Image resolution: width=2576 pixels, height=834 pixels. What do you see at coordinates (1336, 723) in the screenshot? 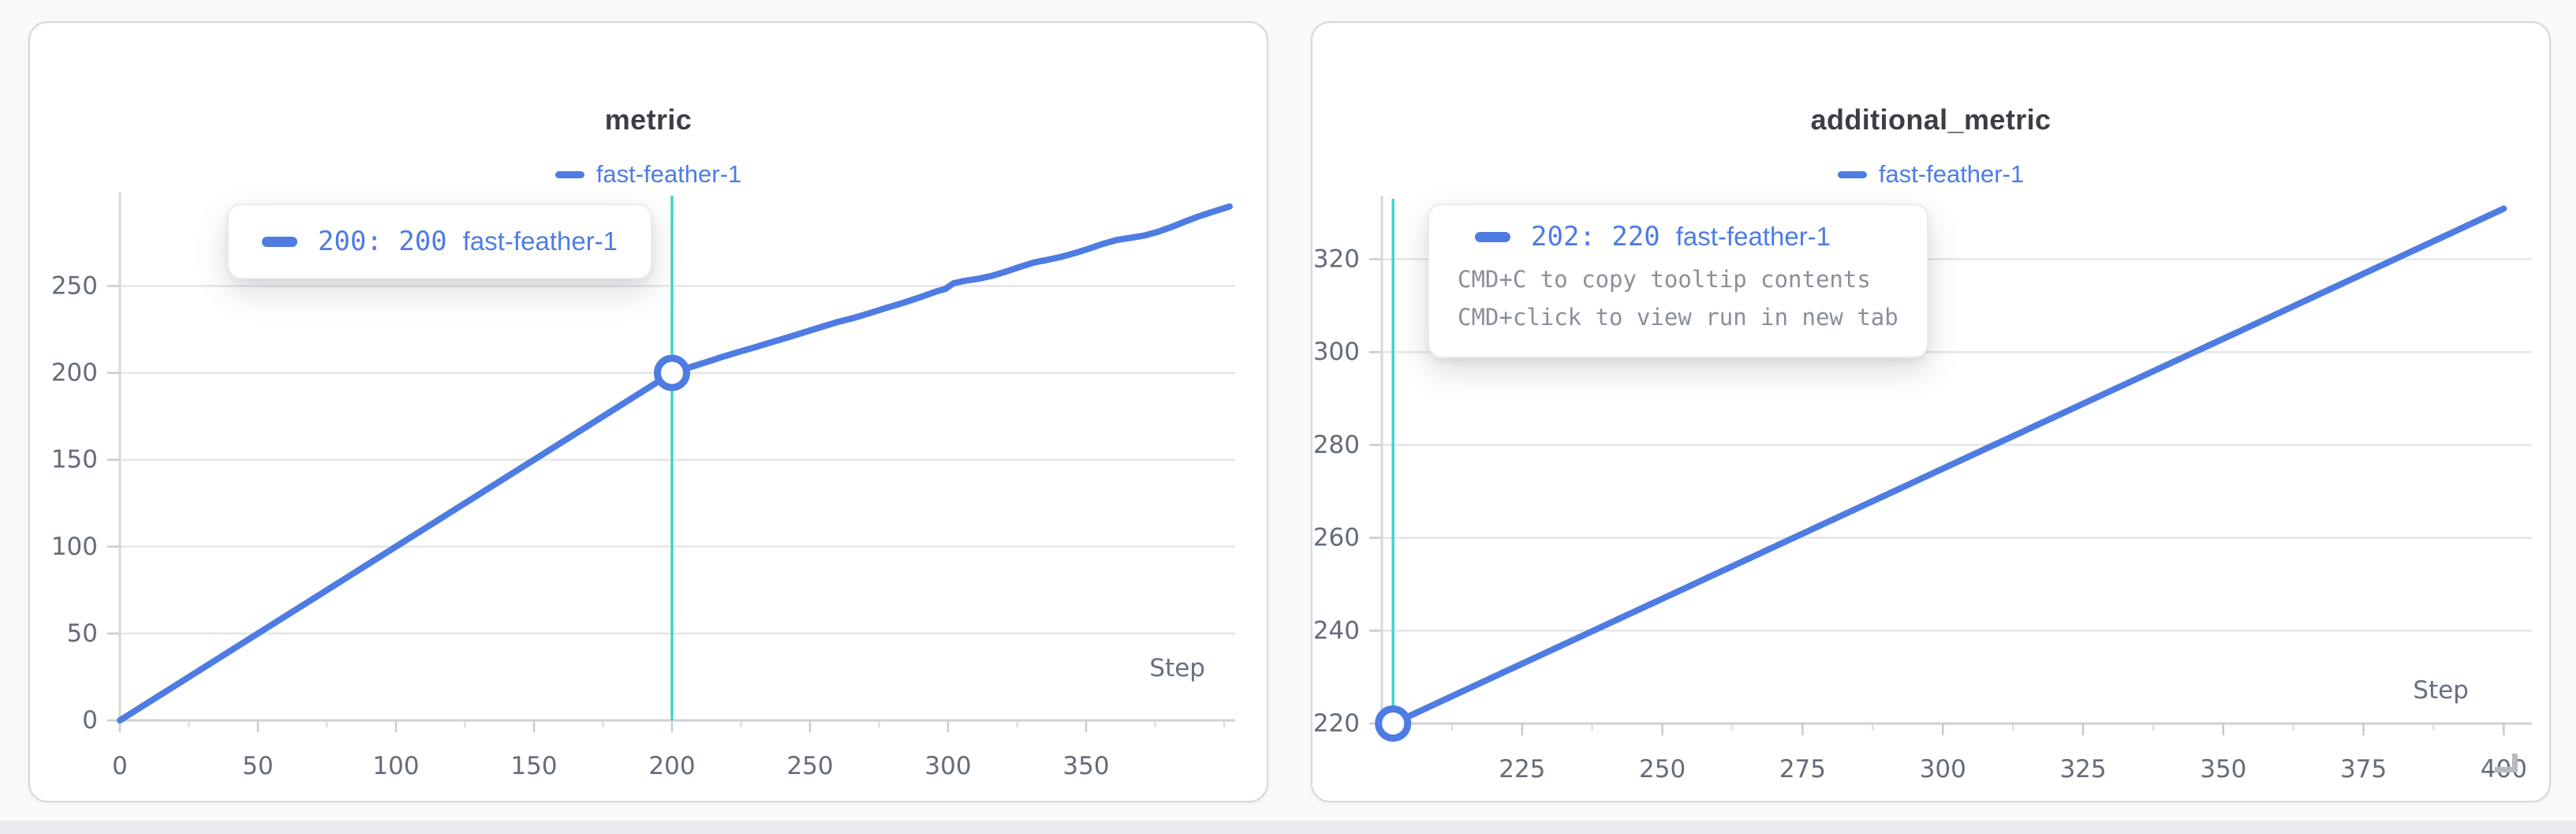
I see `svg-text: 220` at bounding box center [1336, 723].